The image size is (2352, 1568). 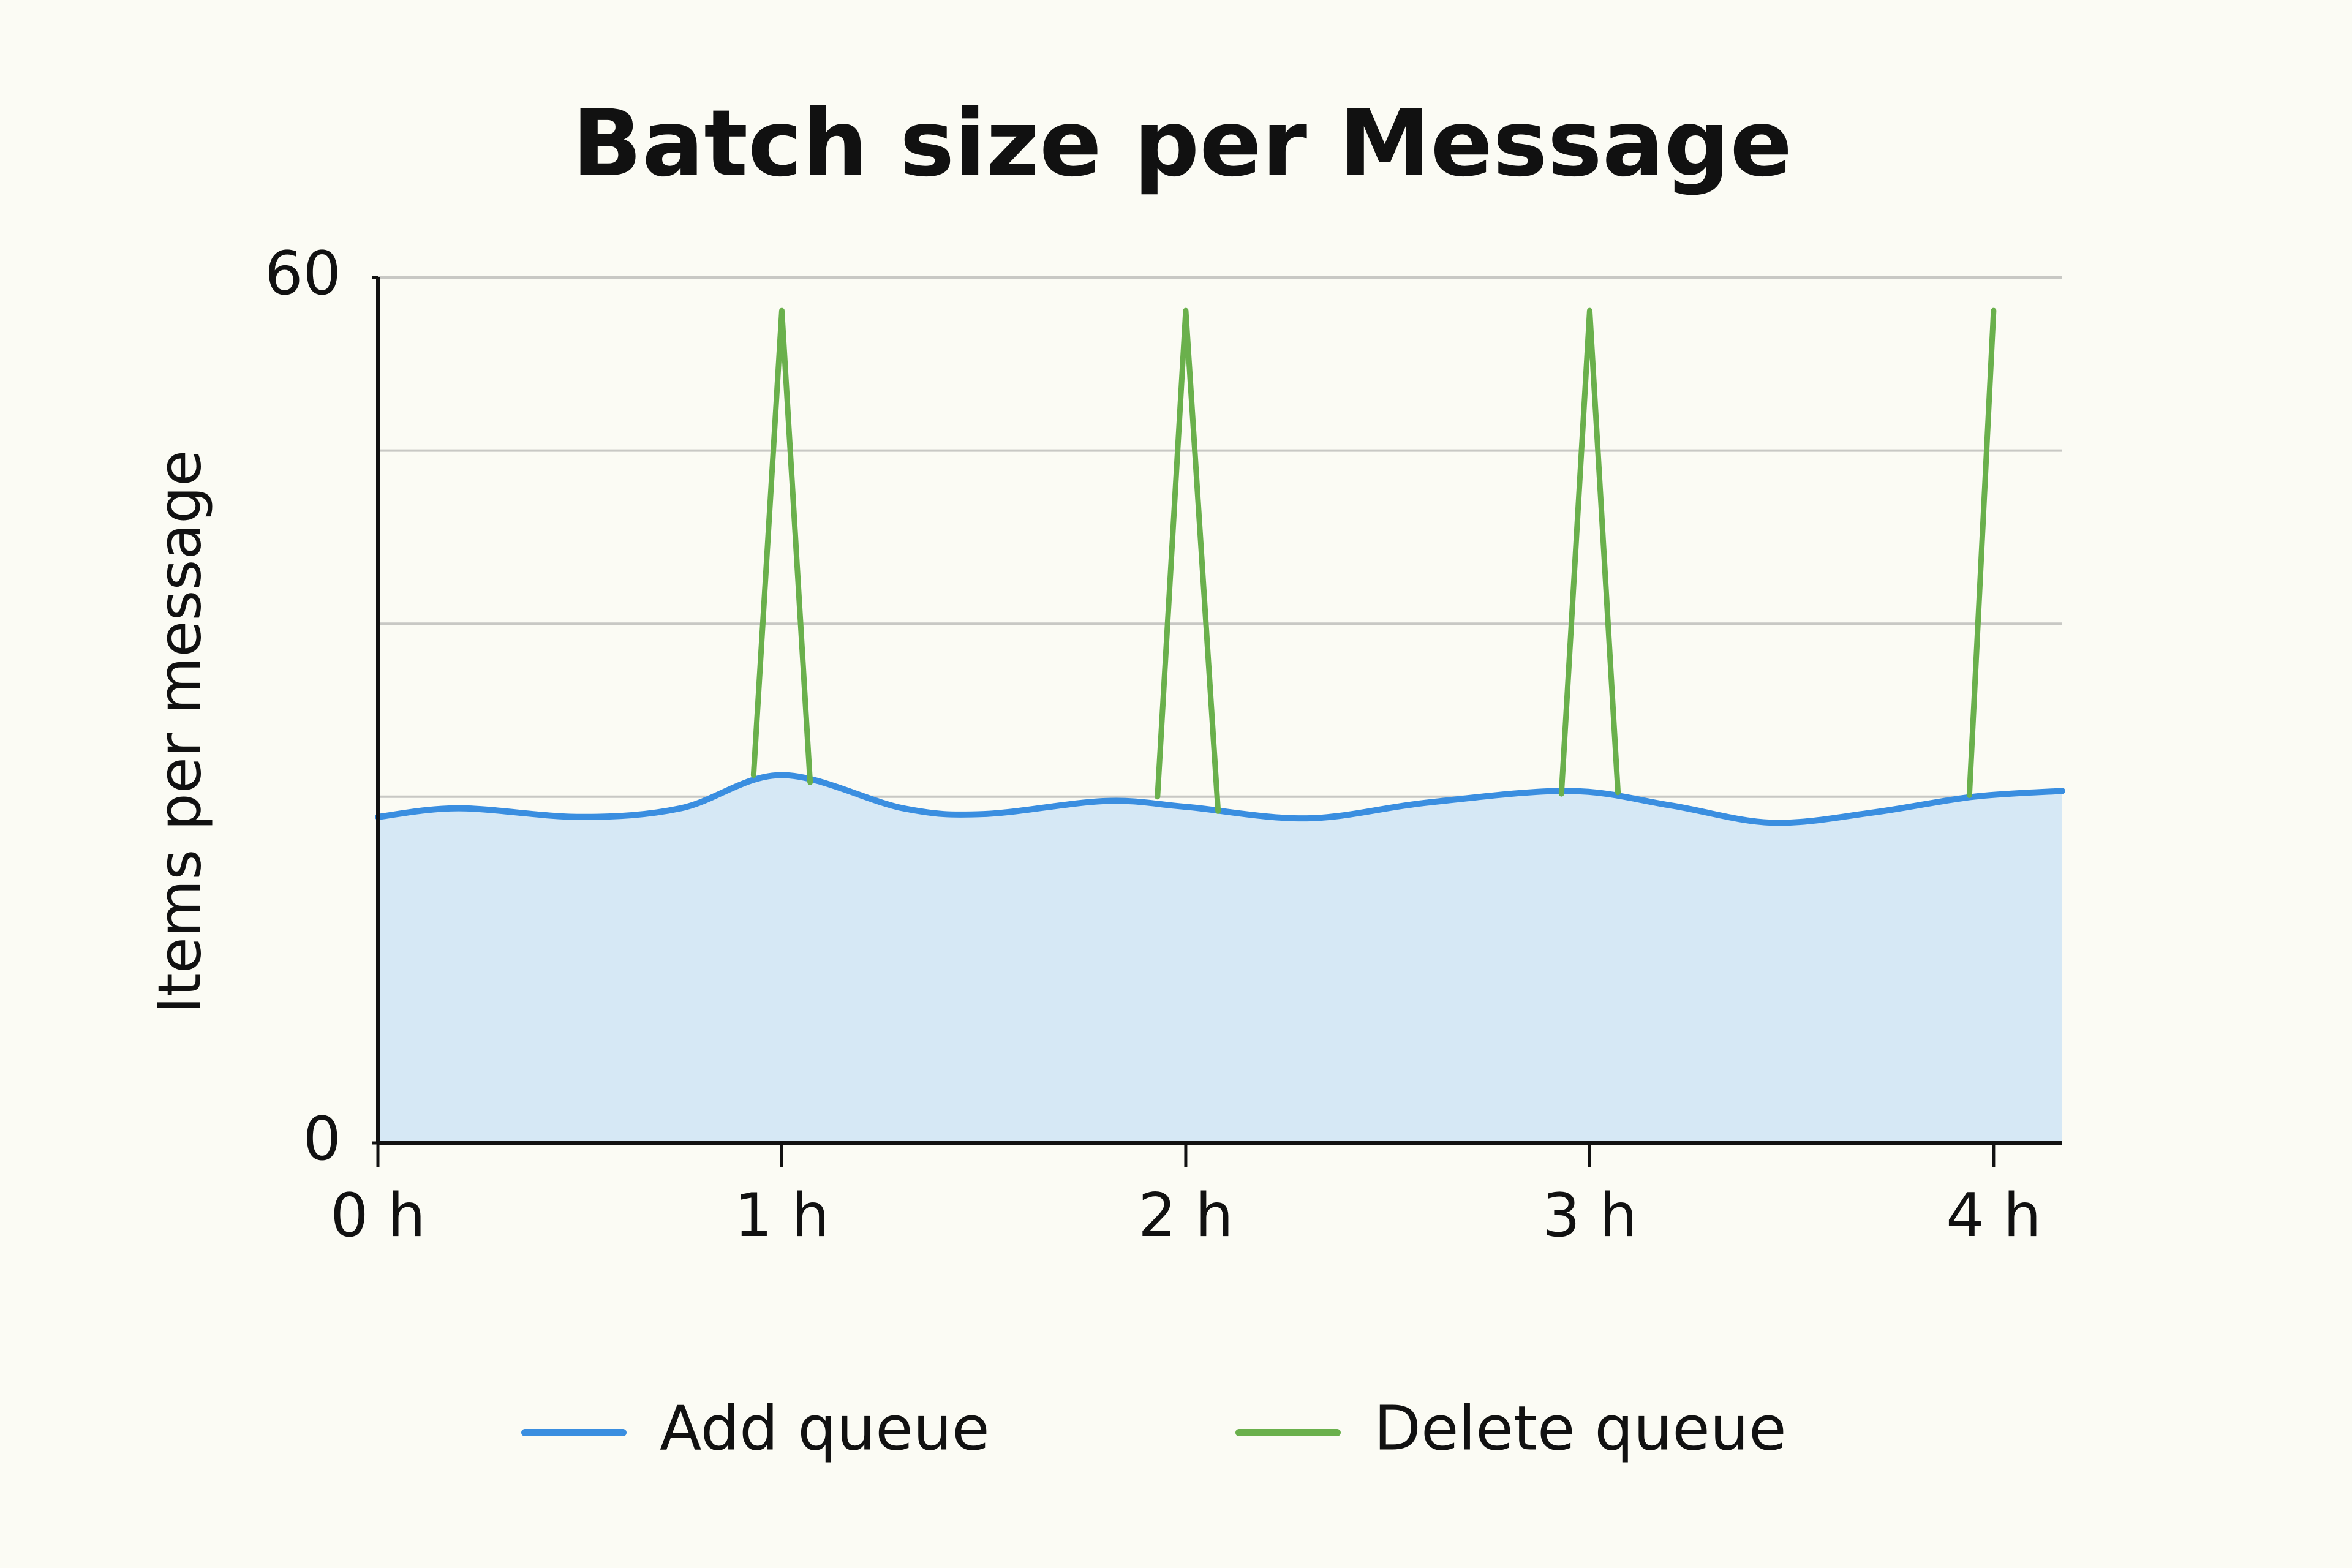 What do you see at coordinates (179, 732) in the screenshot?
I see `y-axis-label: Items per message` at bounding box center [179, 732].